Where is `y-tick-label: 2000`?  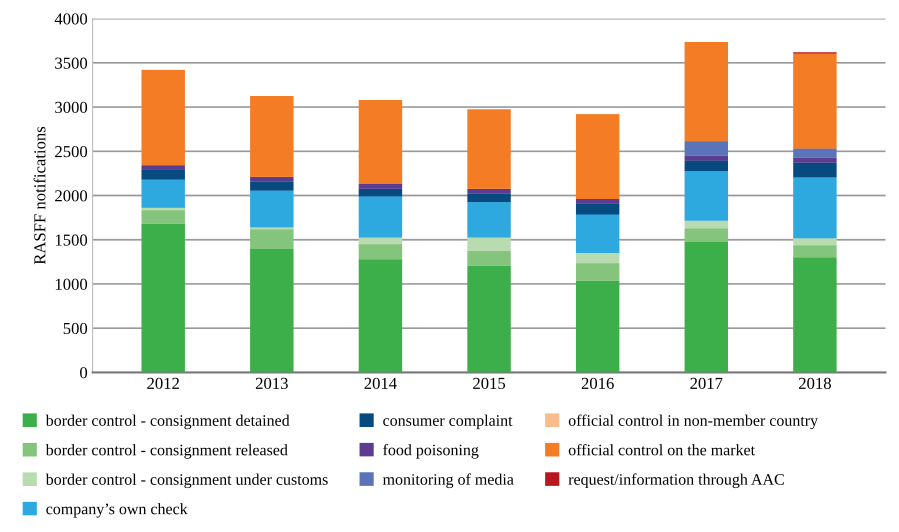
y-tick-label: 2000 is located at coordinates (71, 196).